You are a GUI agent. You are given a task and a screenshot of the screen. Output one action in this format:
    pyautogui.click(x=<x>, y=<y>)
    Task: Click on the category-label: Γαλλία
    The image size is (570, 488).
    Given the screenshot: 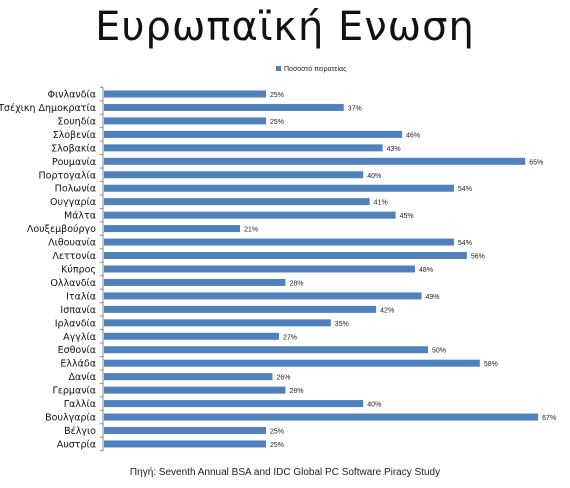 What is the action you would take?
    pyautogui.click(x=80, y=404)
    